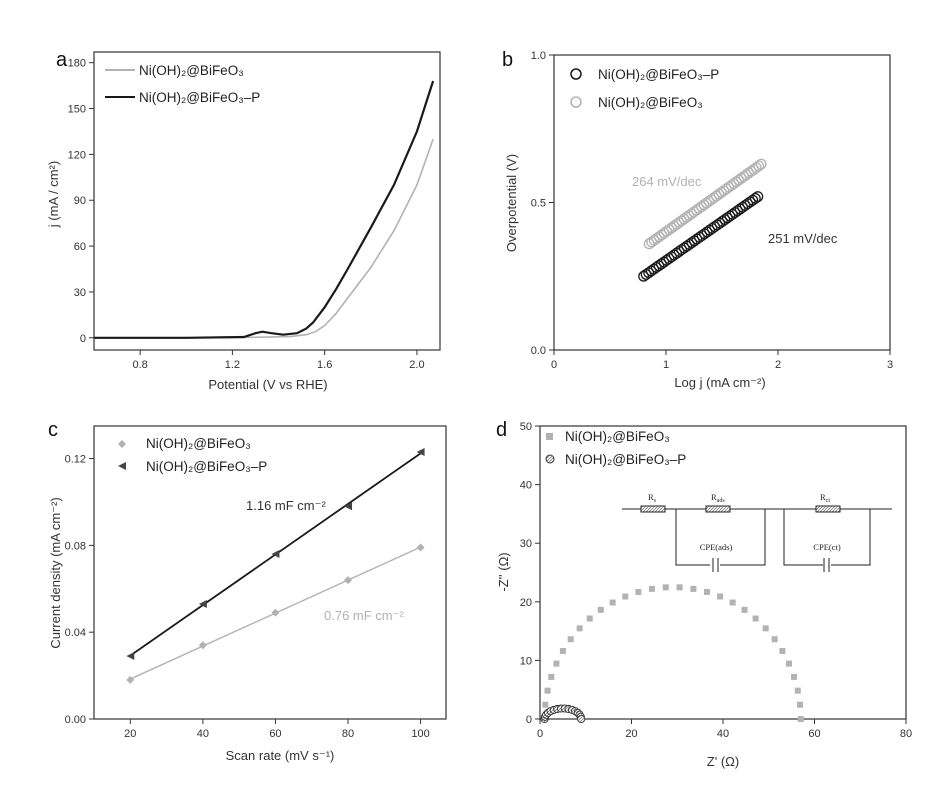  What do you see at coordinates (191, 70) in the screenshot?
I see `legend-a-light: Ni(OH)₂@BiFeO₃` at bounding box center [191, 70].